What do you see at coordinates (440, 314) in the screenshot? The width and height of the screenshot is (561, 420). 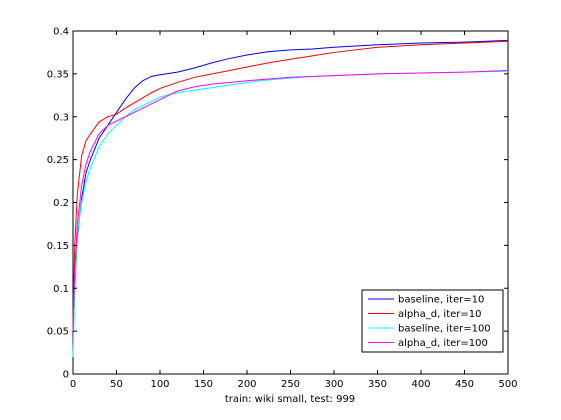 I see `legend-label: alpha_d, iter=10` at bounding box center [440, 314].